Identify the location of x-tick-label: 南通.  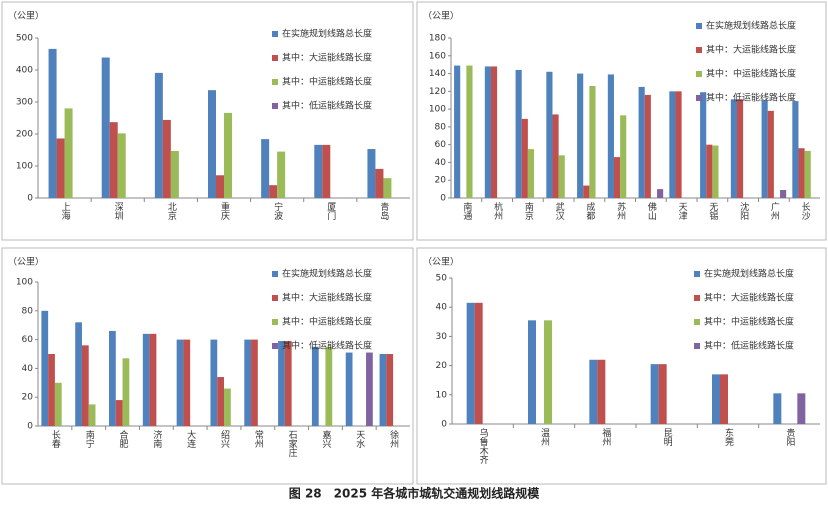
(466, 211).